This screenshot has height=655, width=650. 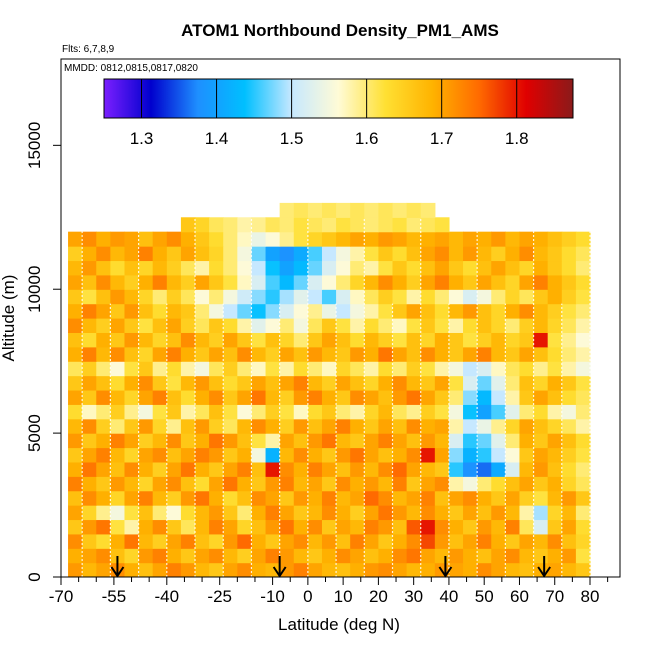 What do you see at coordinates (9, 318) in the screenshot?
I see `y-axis-label: Altitude (m)` at bounding box center [9, 318].